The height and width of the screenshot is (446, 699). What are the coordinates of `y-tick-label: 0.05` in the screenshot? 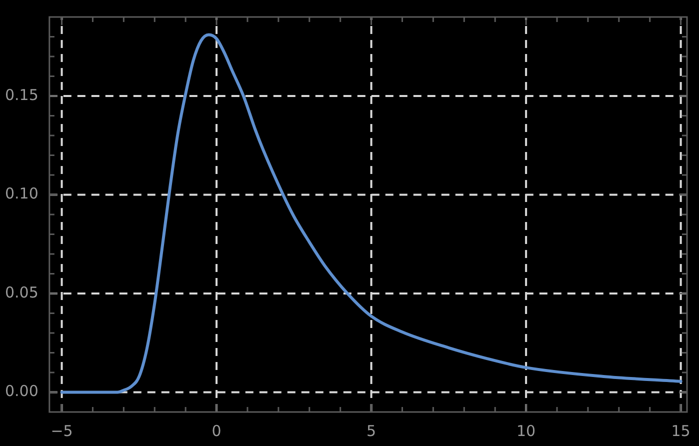 It's located at (21, 292).